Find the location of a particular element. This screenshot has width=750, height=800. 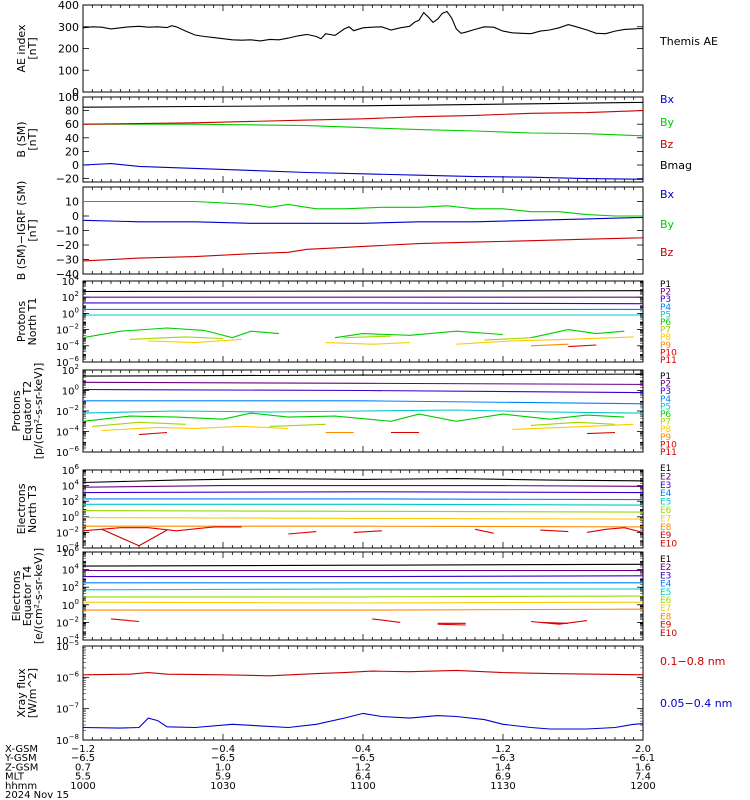

series-line-0-1-0-8-nm is located at coordinates (363, 673).